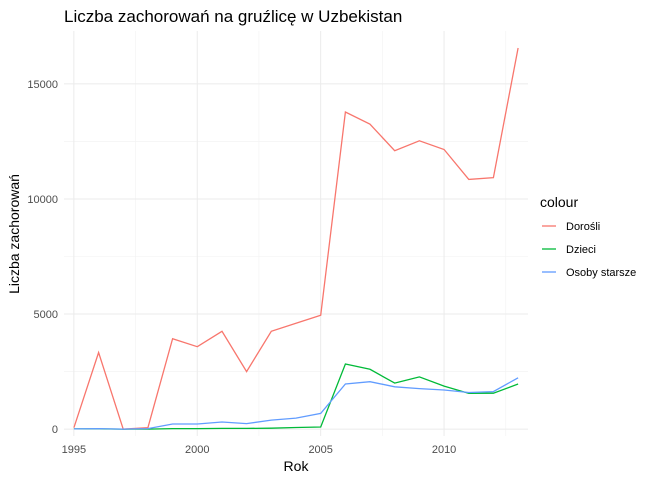 Image resolution: width=672 pixels, height=480 pixels. What do you see at coordinates (583, 227) in the screenshot?
I see `legend-label: Dorośli` at bounding box center [583, 227].